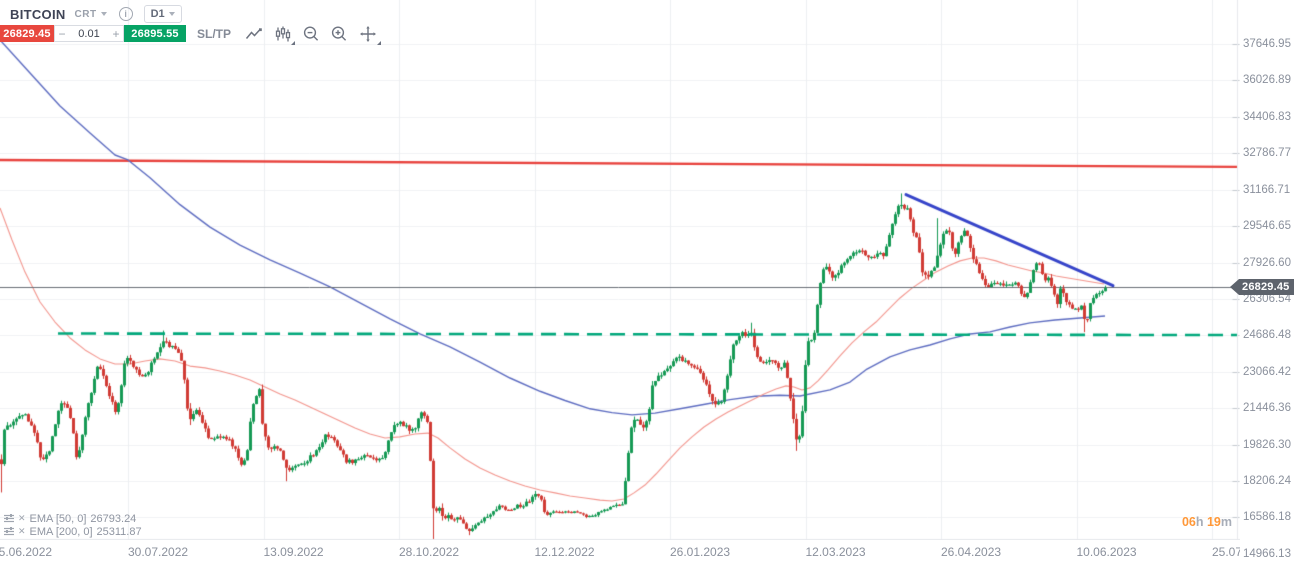 The image size is (1303, 567). I want to click on sltp-button: SL/TP, so click(214, 33).